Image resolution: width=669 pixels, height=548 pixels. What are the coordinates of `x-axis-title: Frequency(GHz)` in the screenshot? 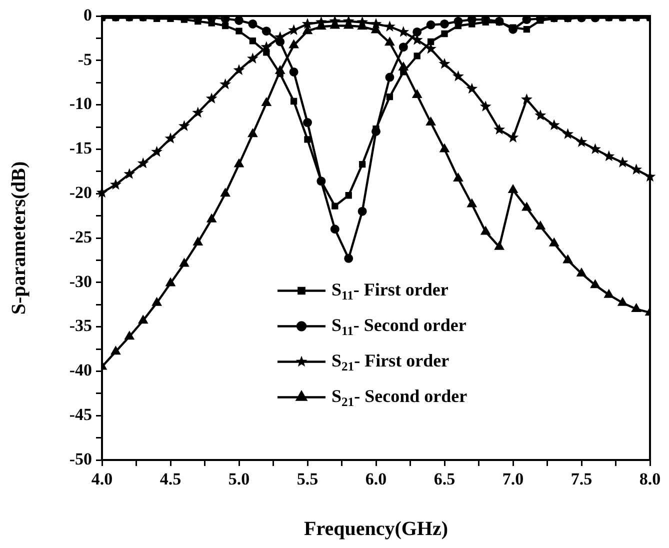 It's located at (376, 529).